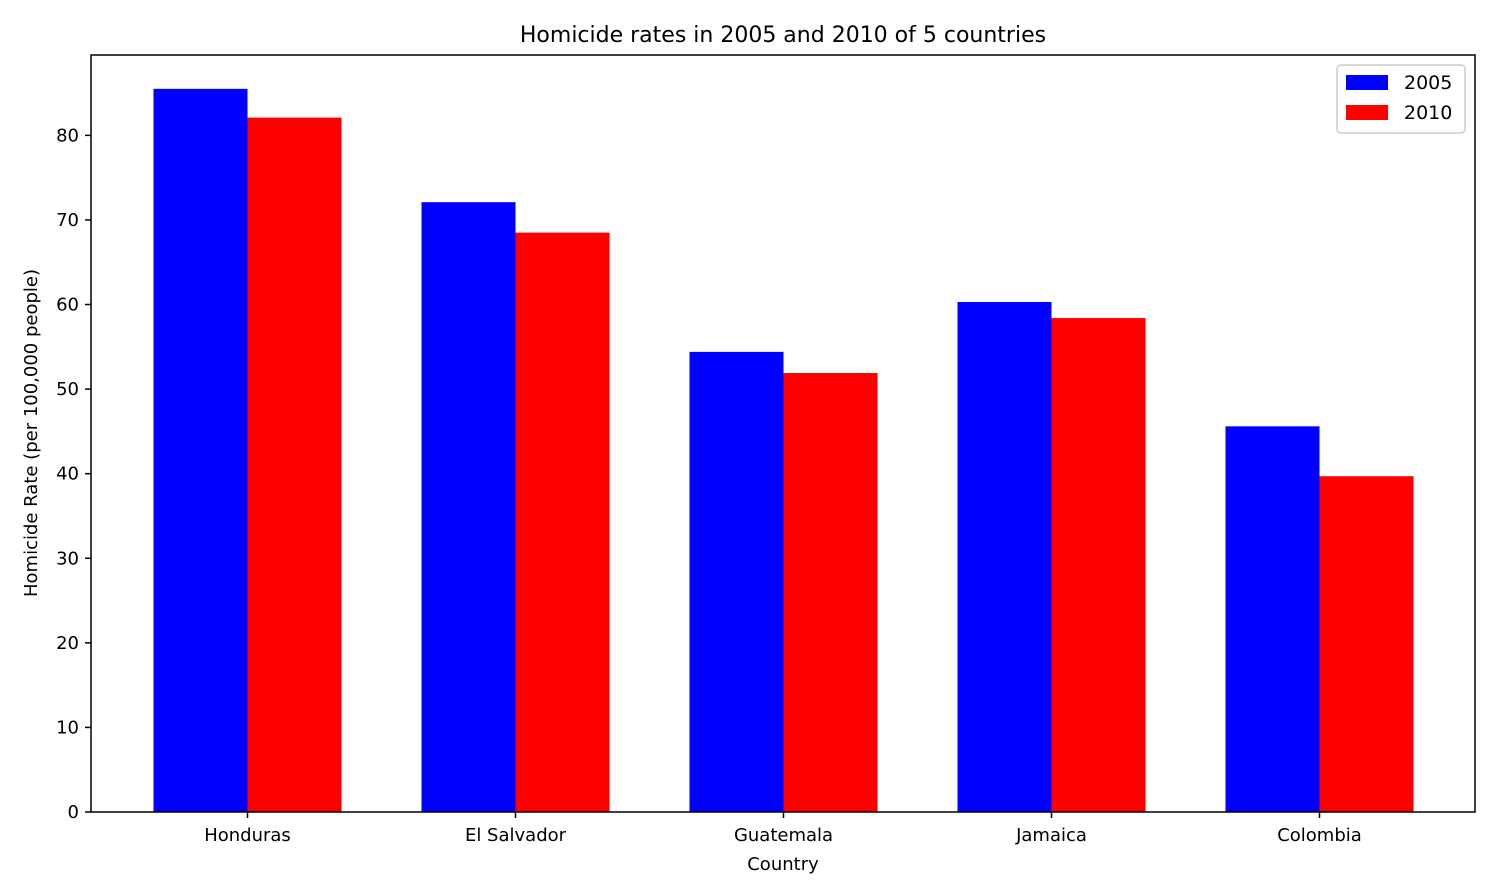 This screenshot has height=891, width=1494. Describe the element at coordinates (1367, 112) in the screenshot. I see `legend-swatch-2010` at that location.